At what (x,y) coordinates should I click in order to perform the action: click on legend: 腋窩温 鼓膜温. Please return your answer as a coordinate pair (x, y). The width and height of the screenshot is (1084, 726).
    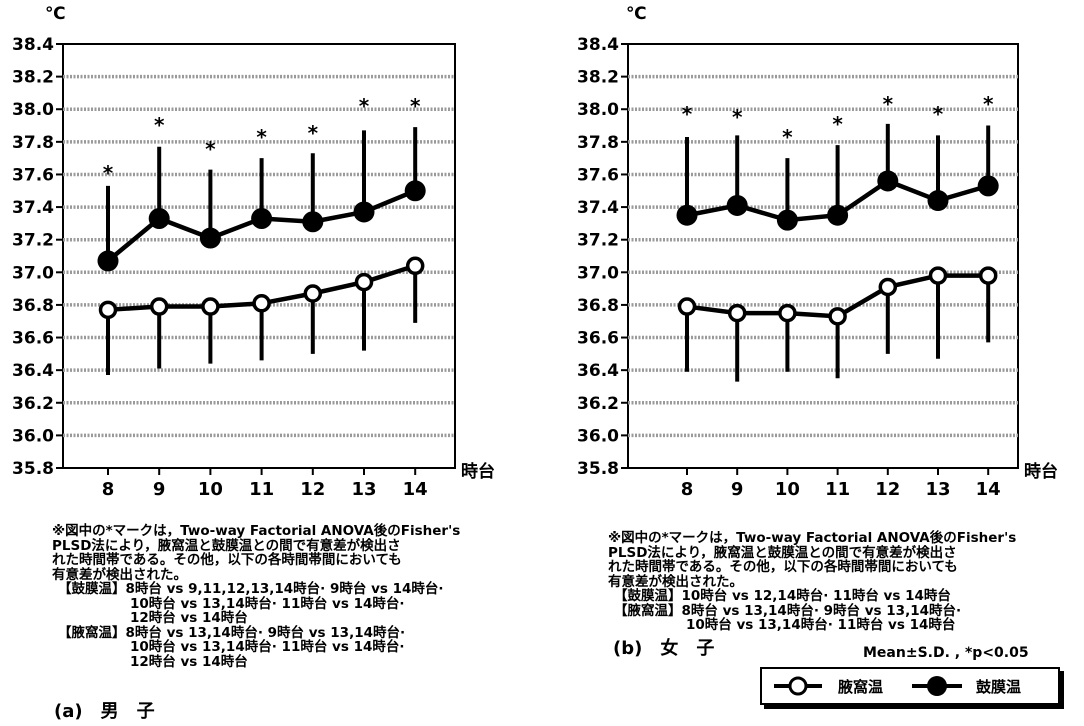
    Looking at the image, I should click on (910, 686).